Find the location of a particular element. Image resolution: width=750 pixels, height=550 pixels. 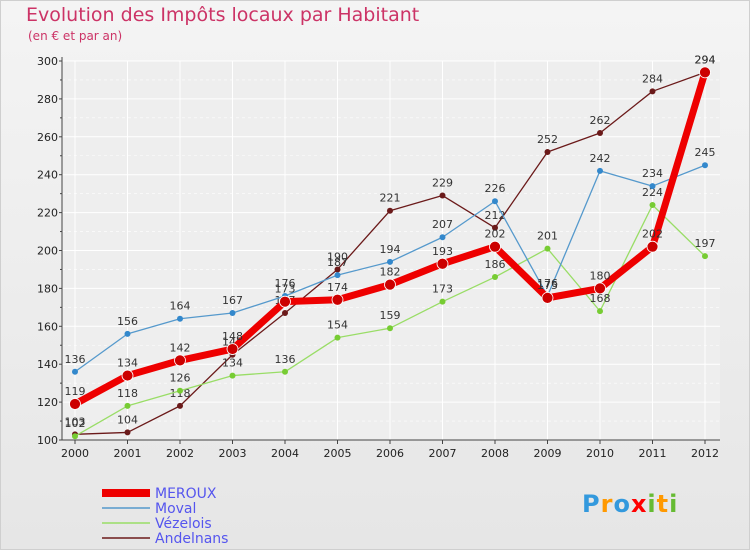

y-tick-label: 200 is located at coordinates (47, 251).